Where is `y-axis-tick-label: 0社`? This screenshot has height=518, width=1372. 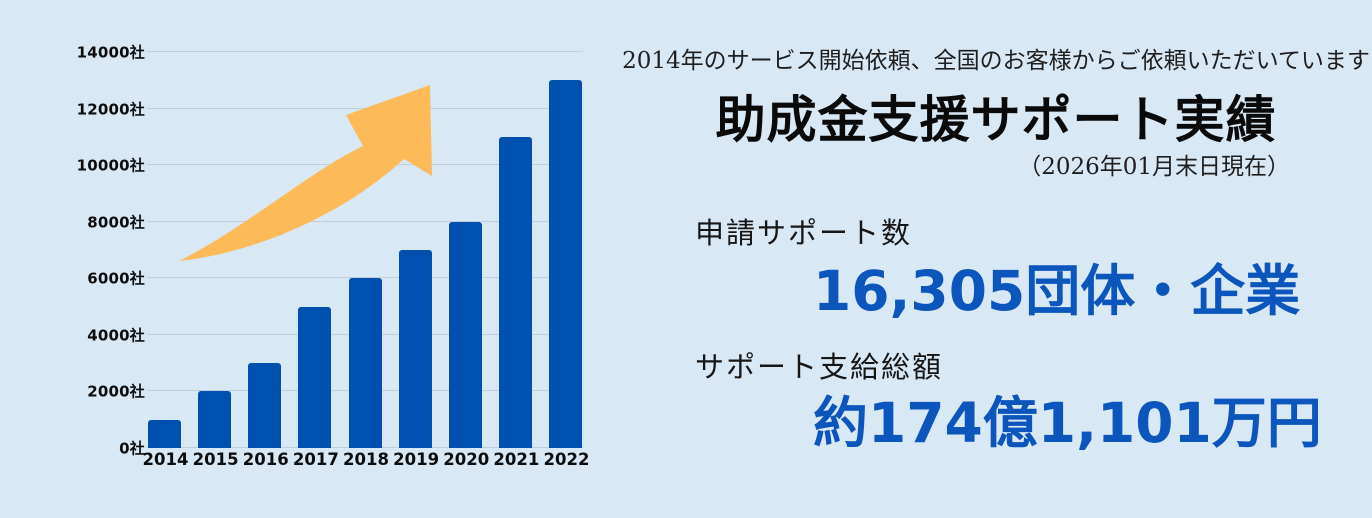
y-axis-tick-label: 0社 is located at coordinates (132, 448).